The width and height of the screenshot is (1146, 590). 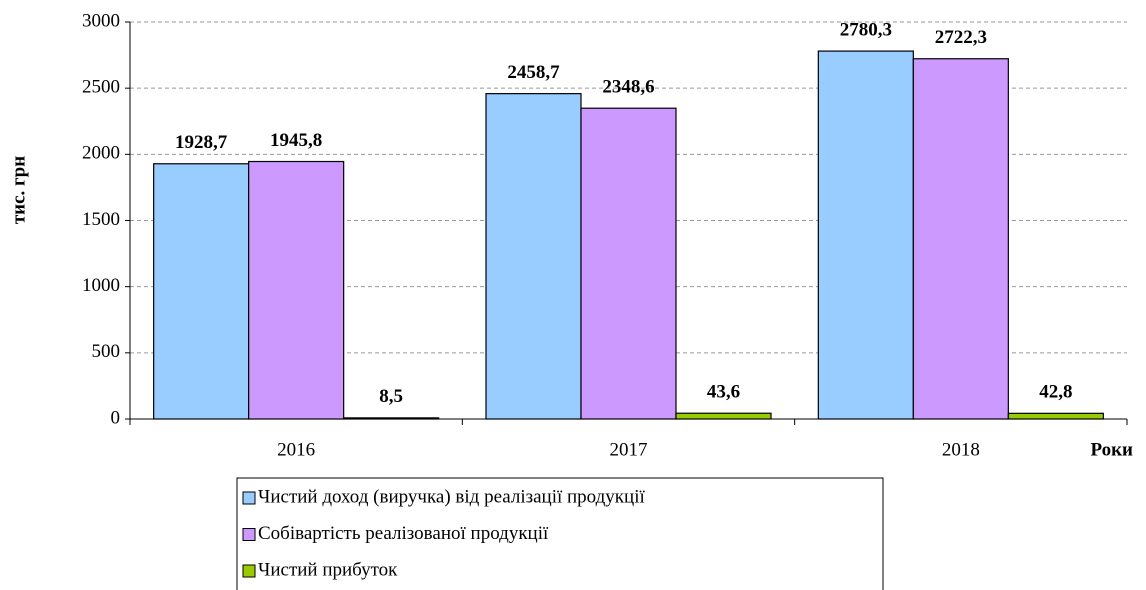 I want to click on y-tick-label: 1500, so click(x=101, y=219).